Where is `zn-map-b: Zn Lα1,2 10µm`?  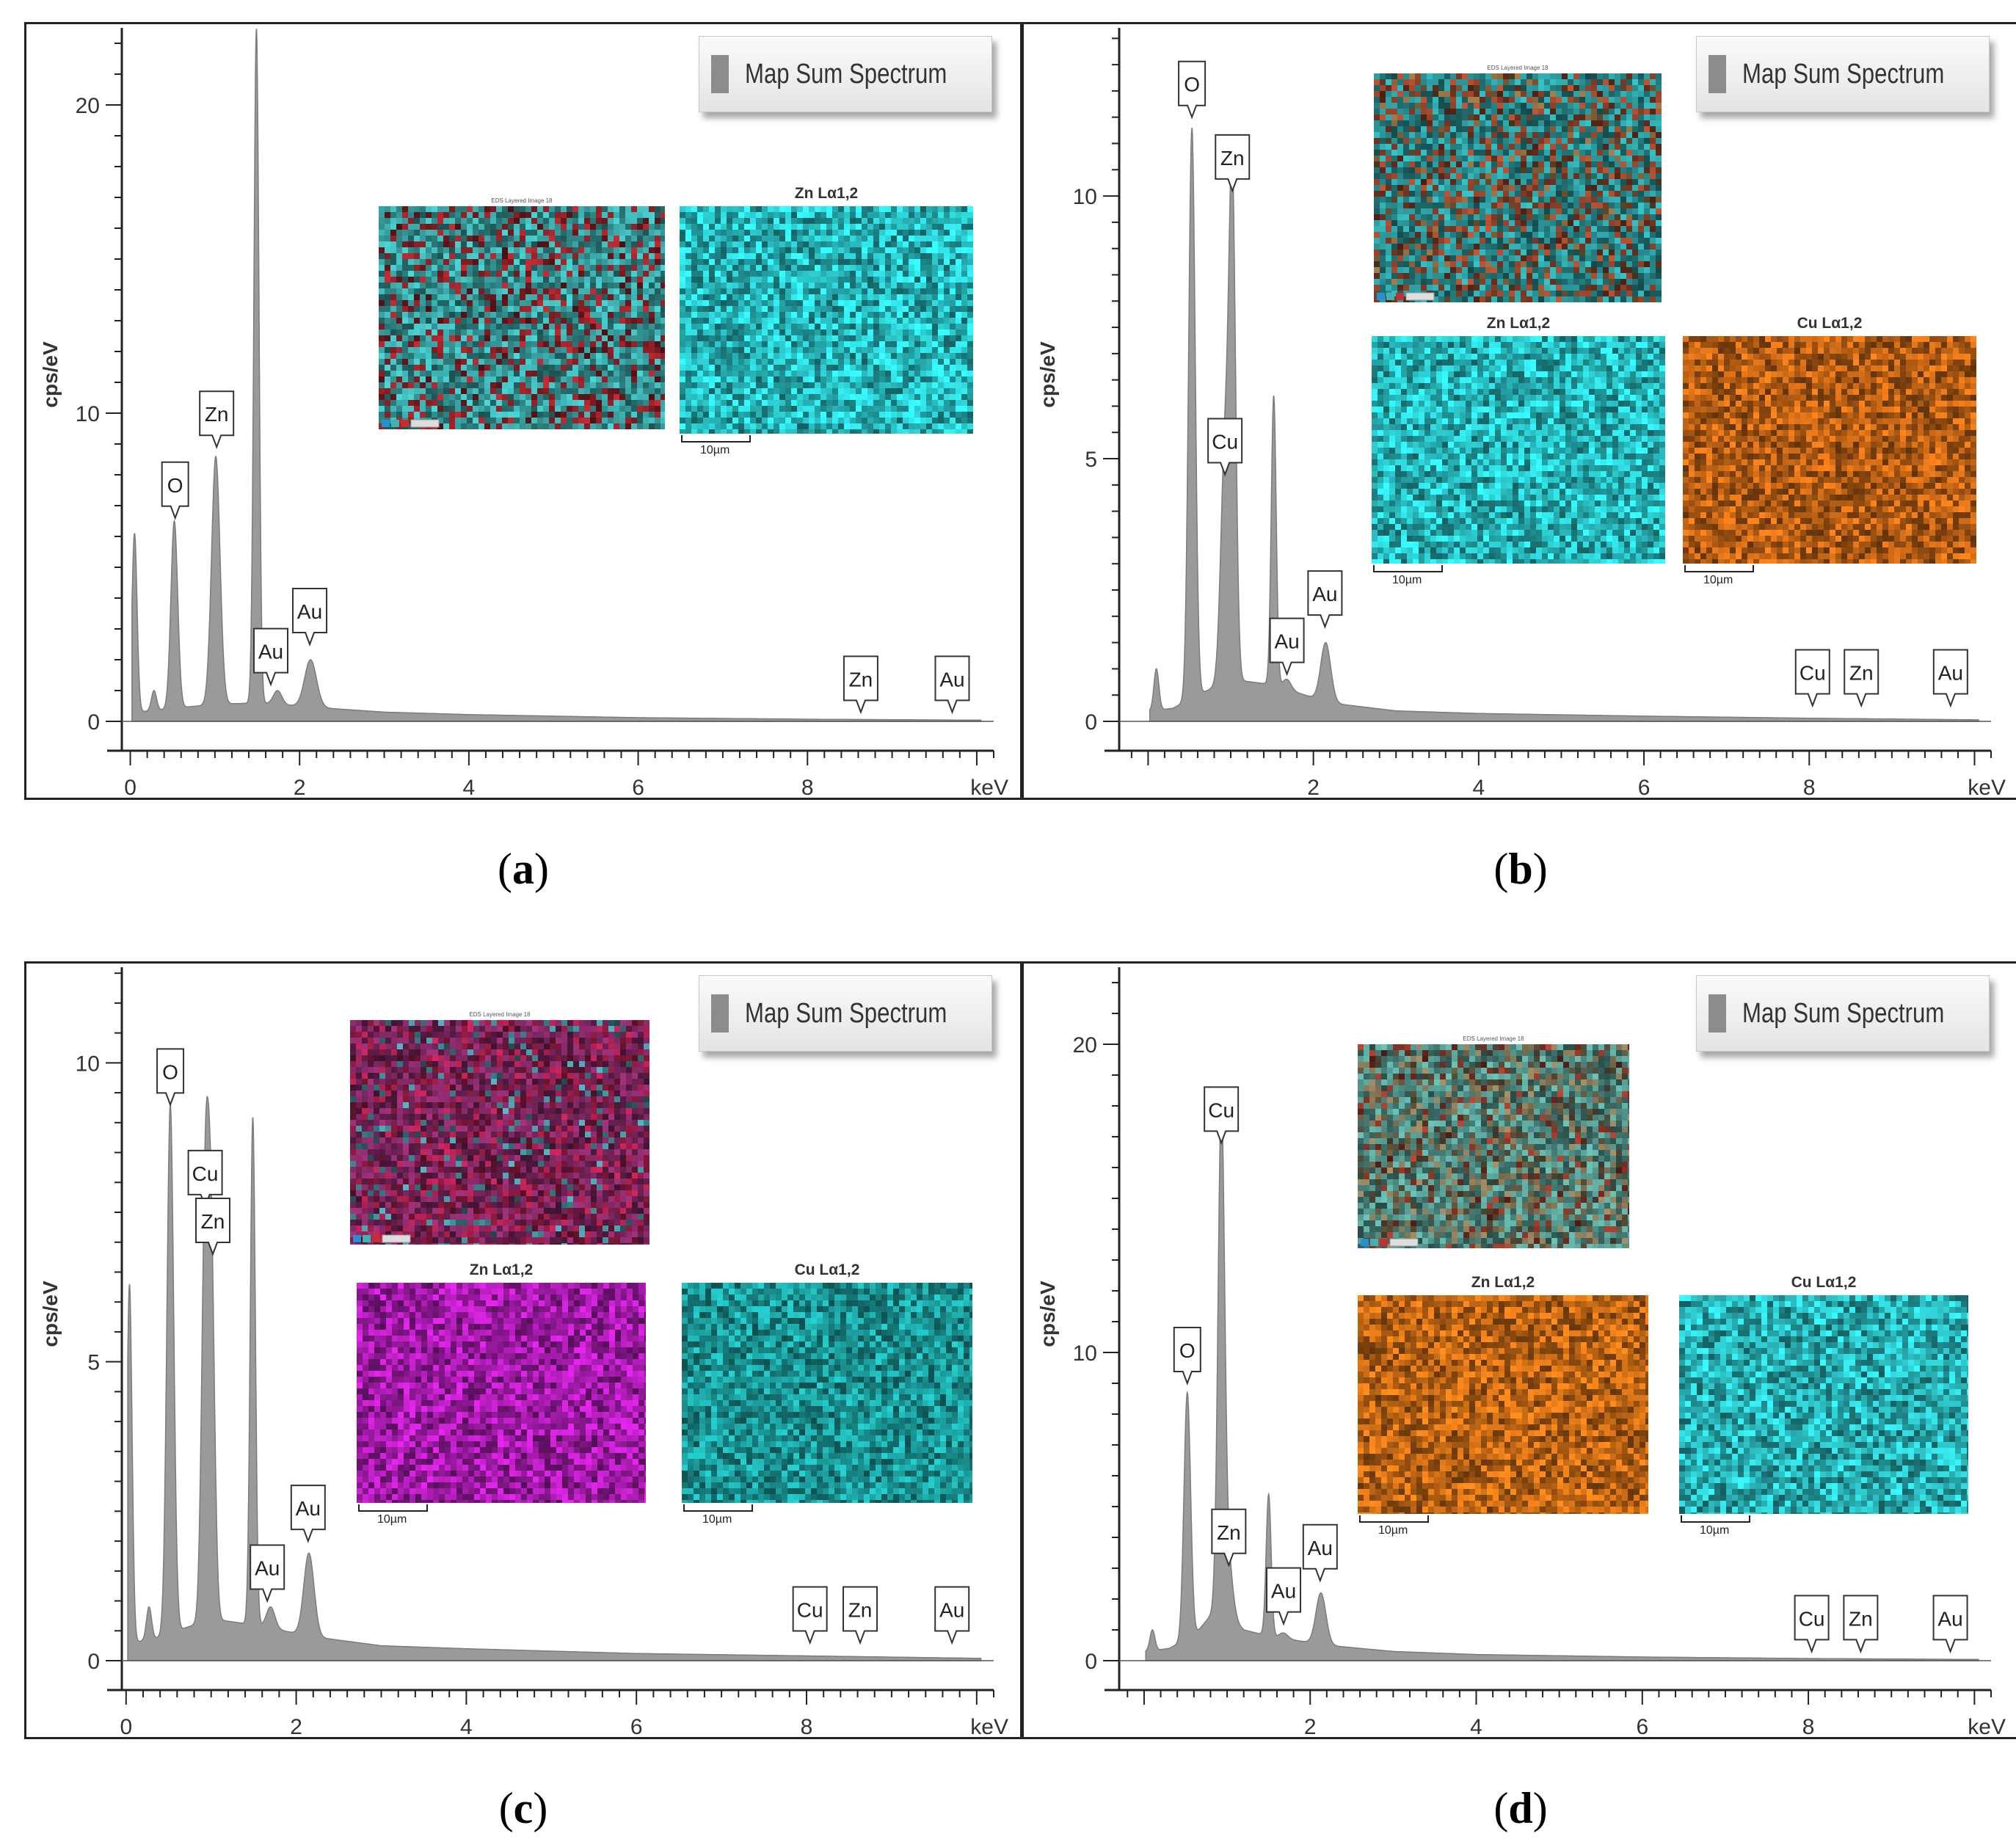
zn-map-b: Zn Lα1,2 10µm is located at coordinates (1518, 450).